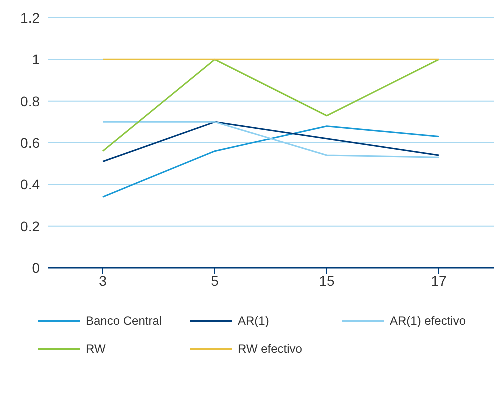 This screenshot has height=412, width=502. I want to click on x-tick-label: 15, so click(327, 280).